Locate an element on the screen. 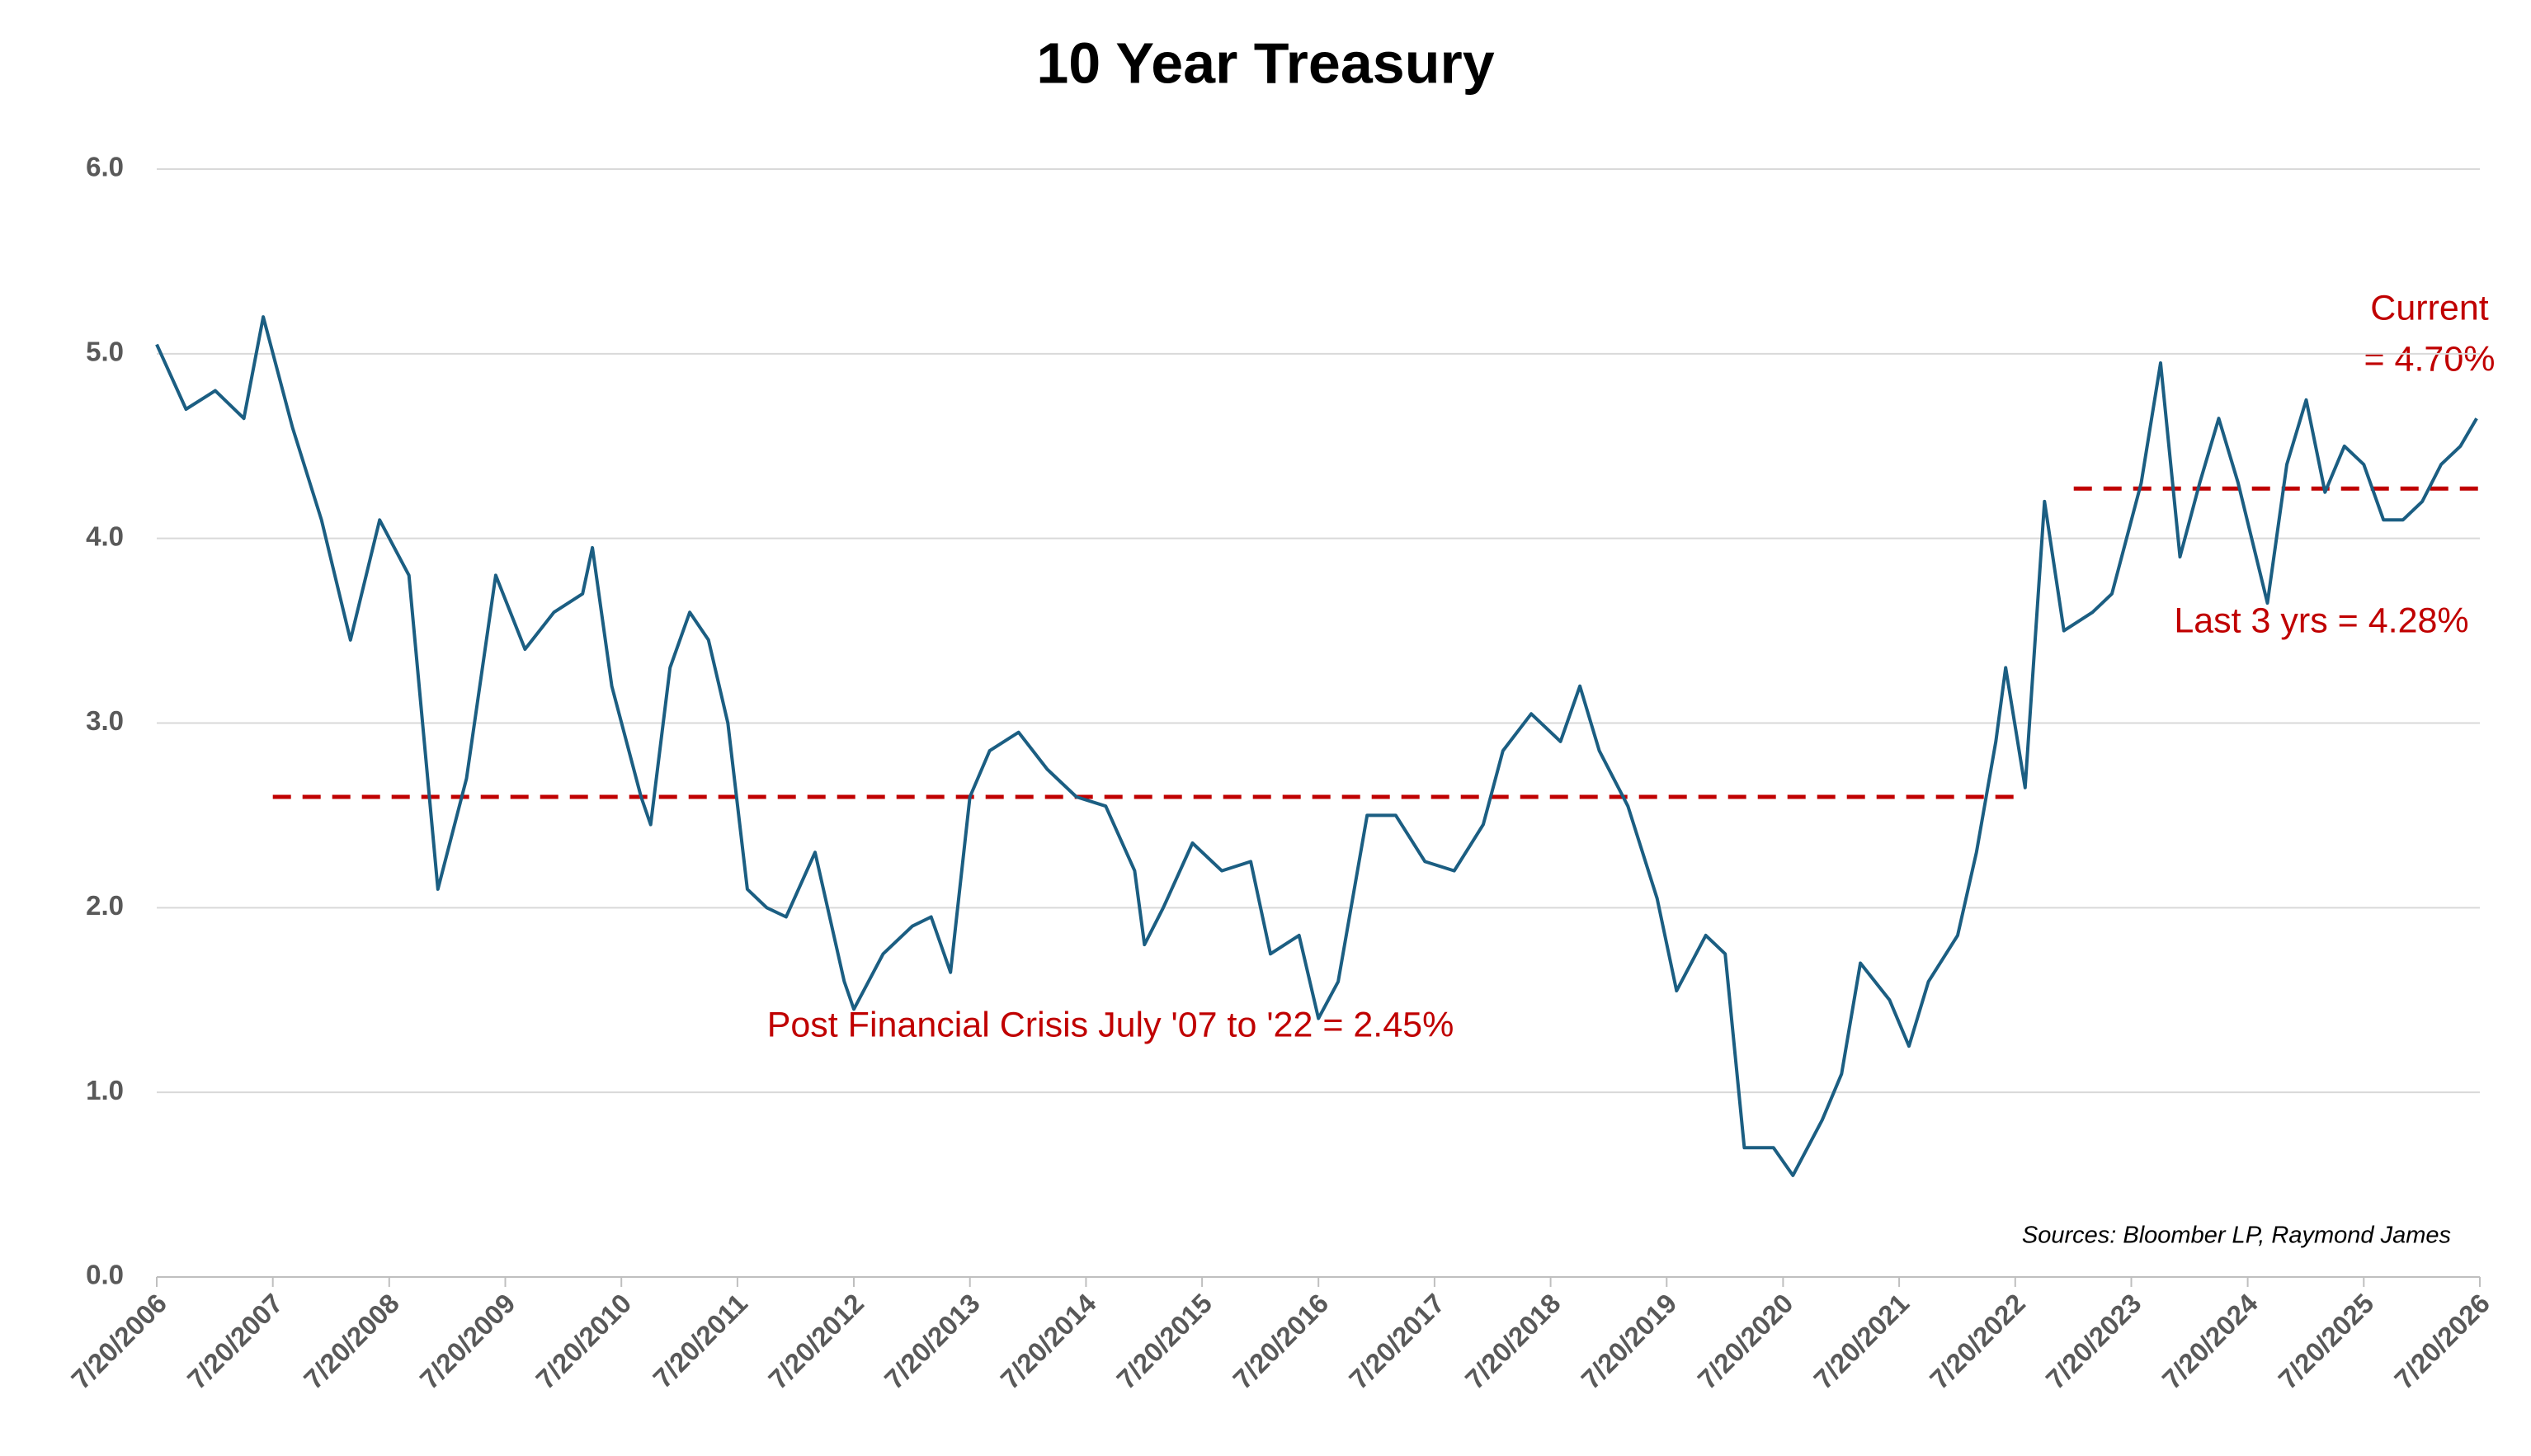  y-tick-label: 3.0 is located at coordinates (105, 720).